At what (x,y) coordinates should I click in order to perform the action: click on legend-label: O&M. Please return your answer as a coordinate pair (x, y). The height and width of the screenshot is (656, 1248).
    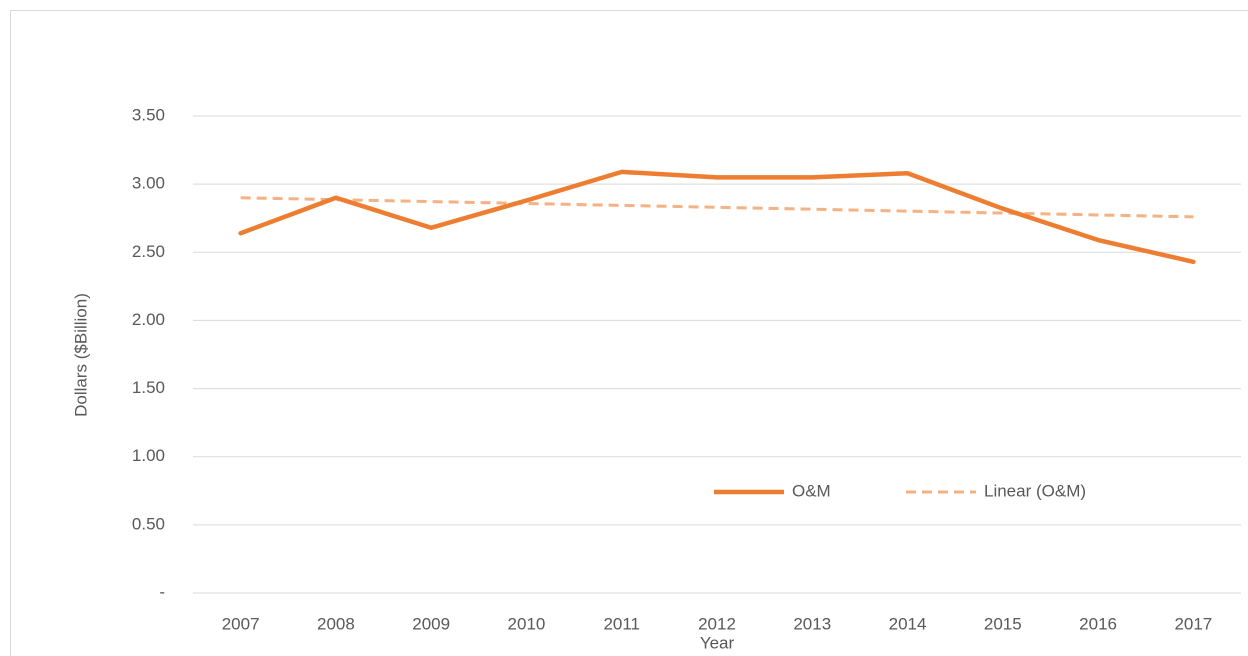
    Looking at the image, I should click on (811, 490).